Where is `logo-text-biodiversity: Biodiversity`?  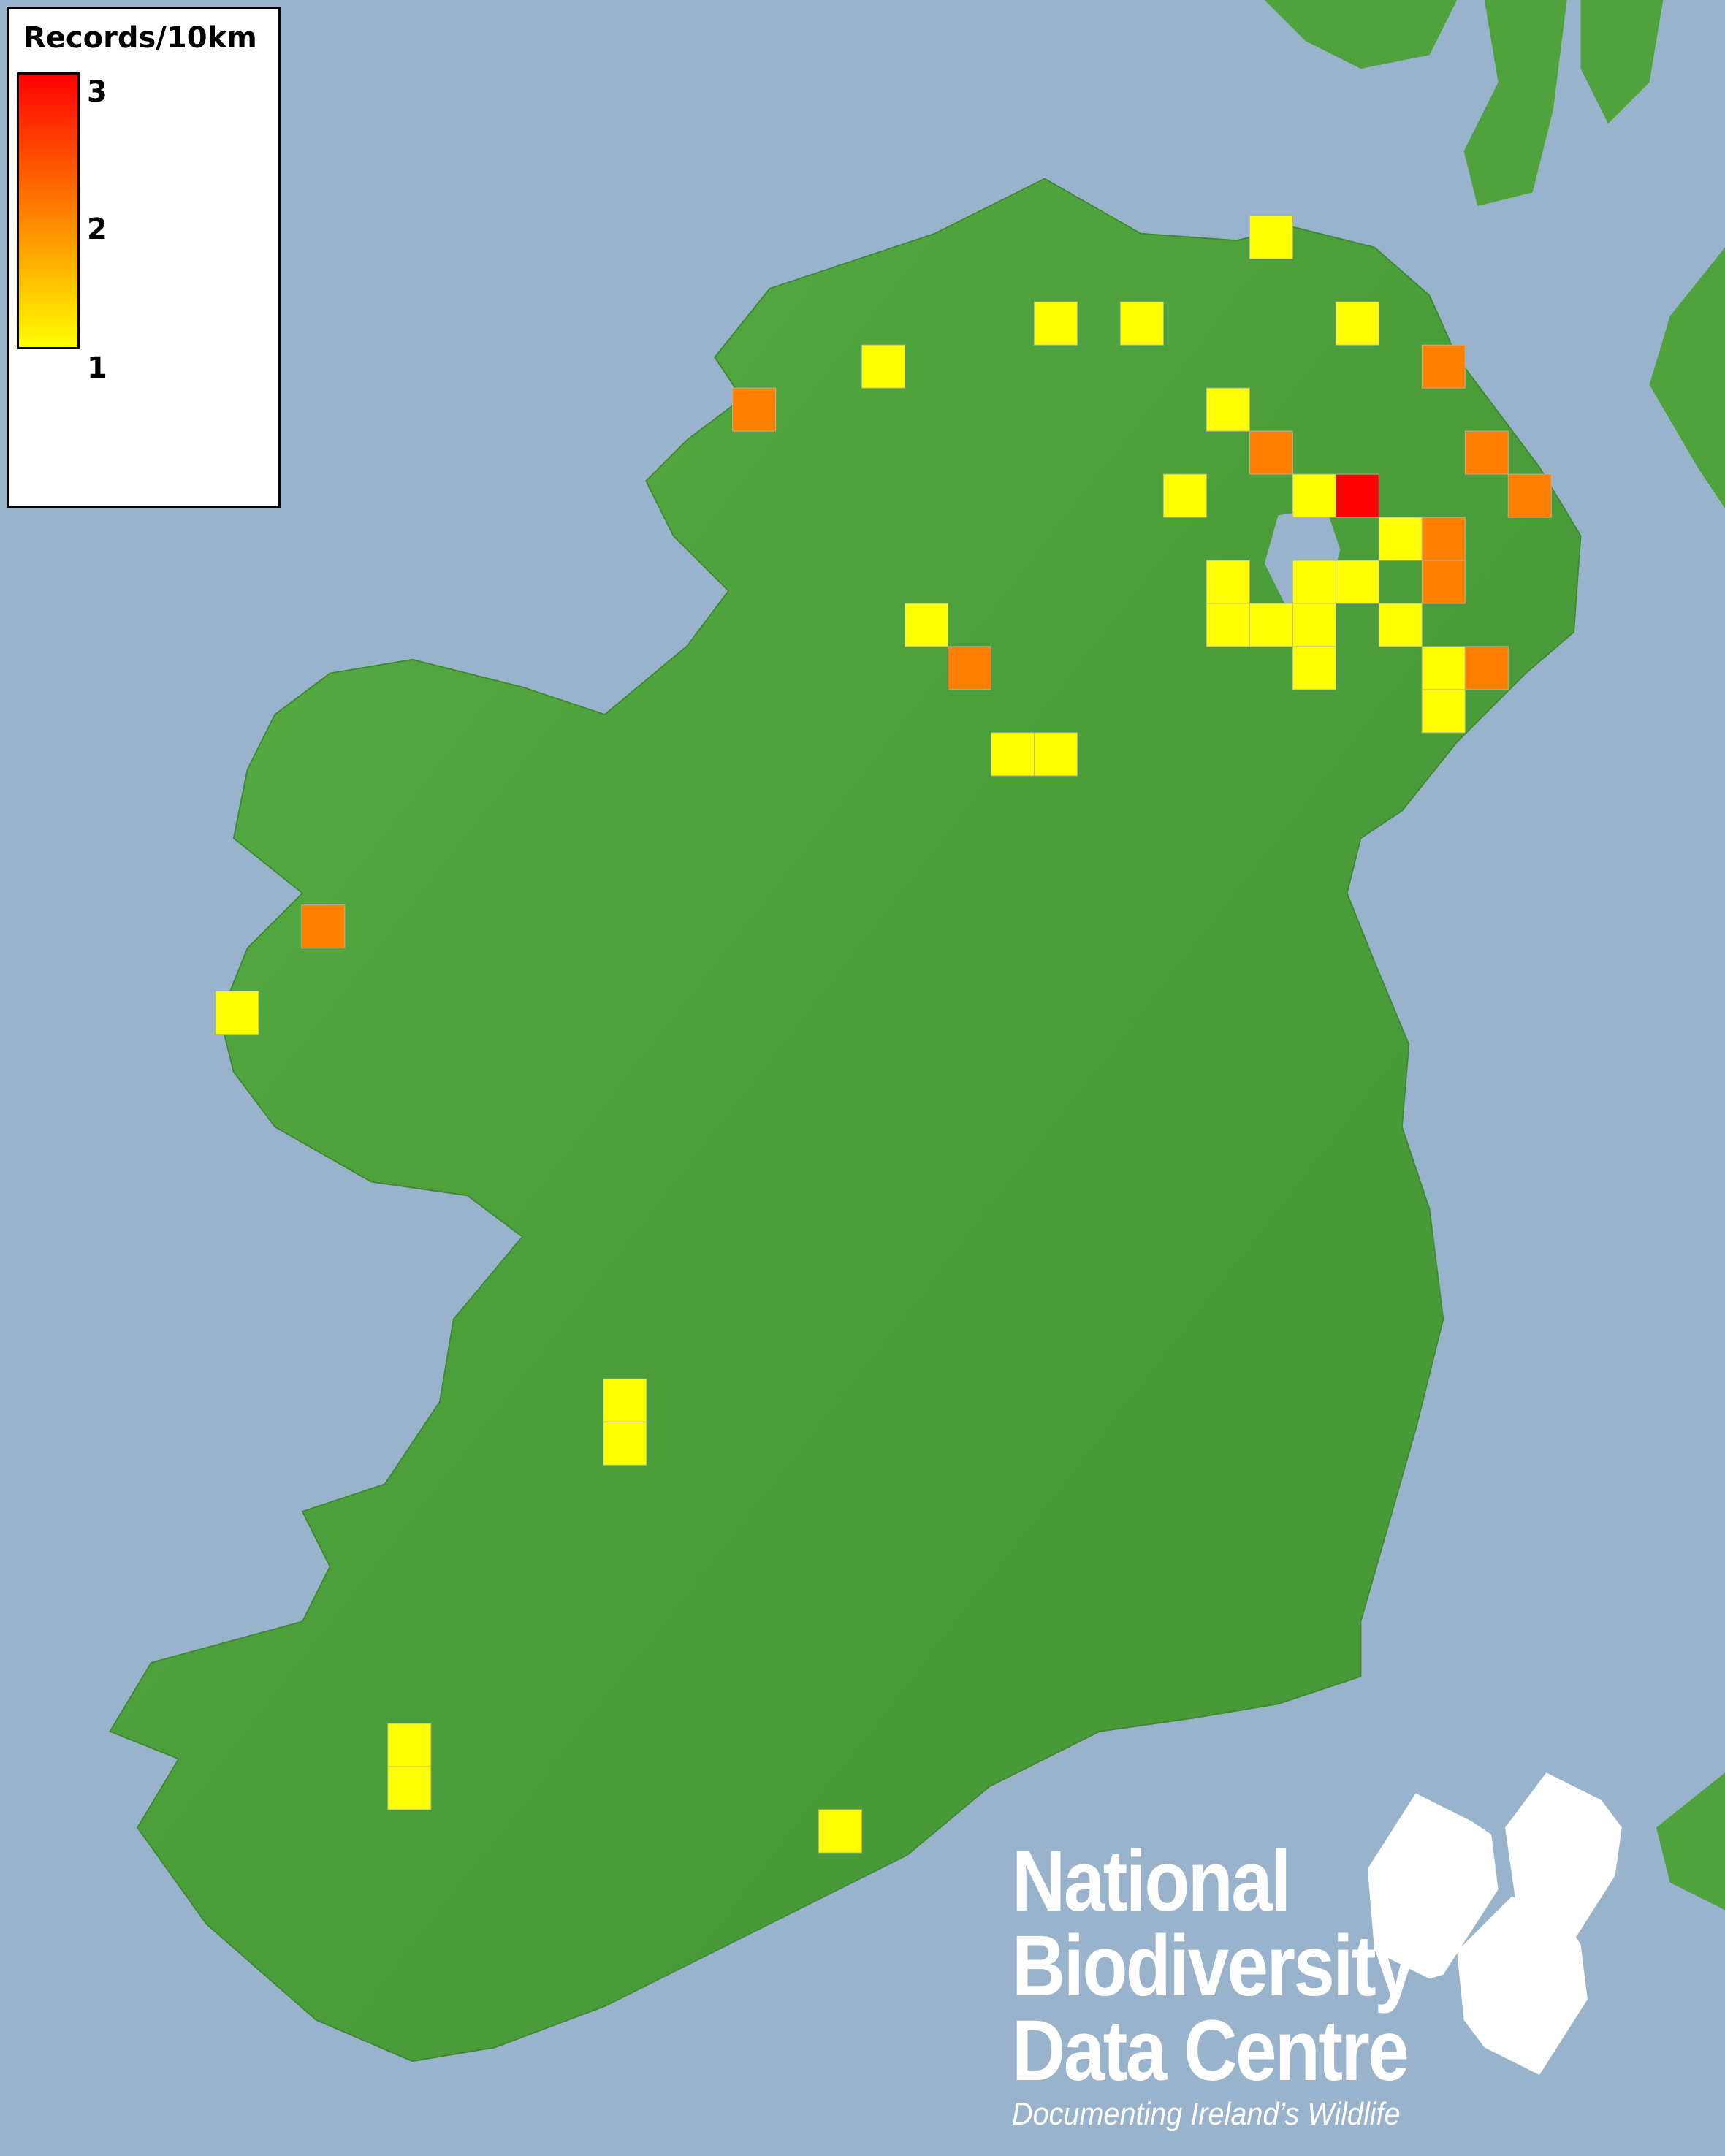 logo-text-biodiversity: Biodiversity is located at coordinates (1214, 1966).